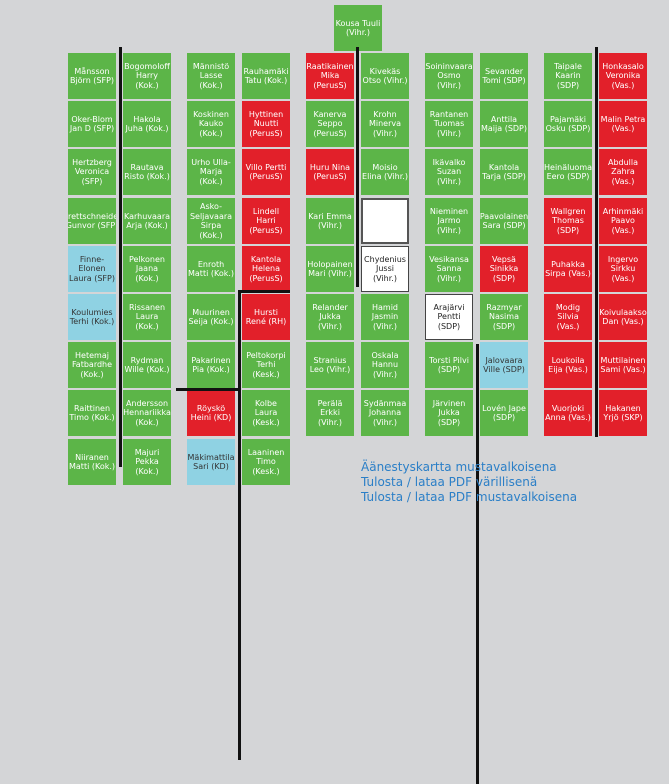 This screenshot has width=669, height=784. I want to click on seat: Sydänmaa Johanna (Vihr.), so click(385, 413).